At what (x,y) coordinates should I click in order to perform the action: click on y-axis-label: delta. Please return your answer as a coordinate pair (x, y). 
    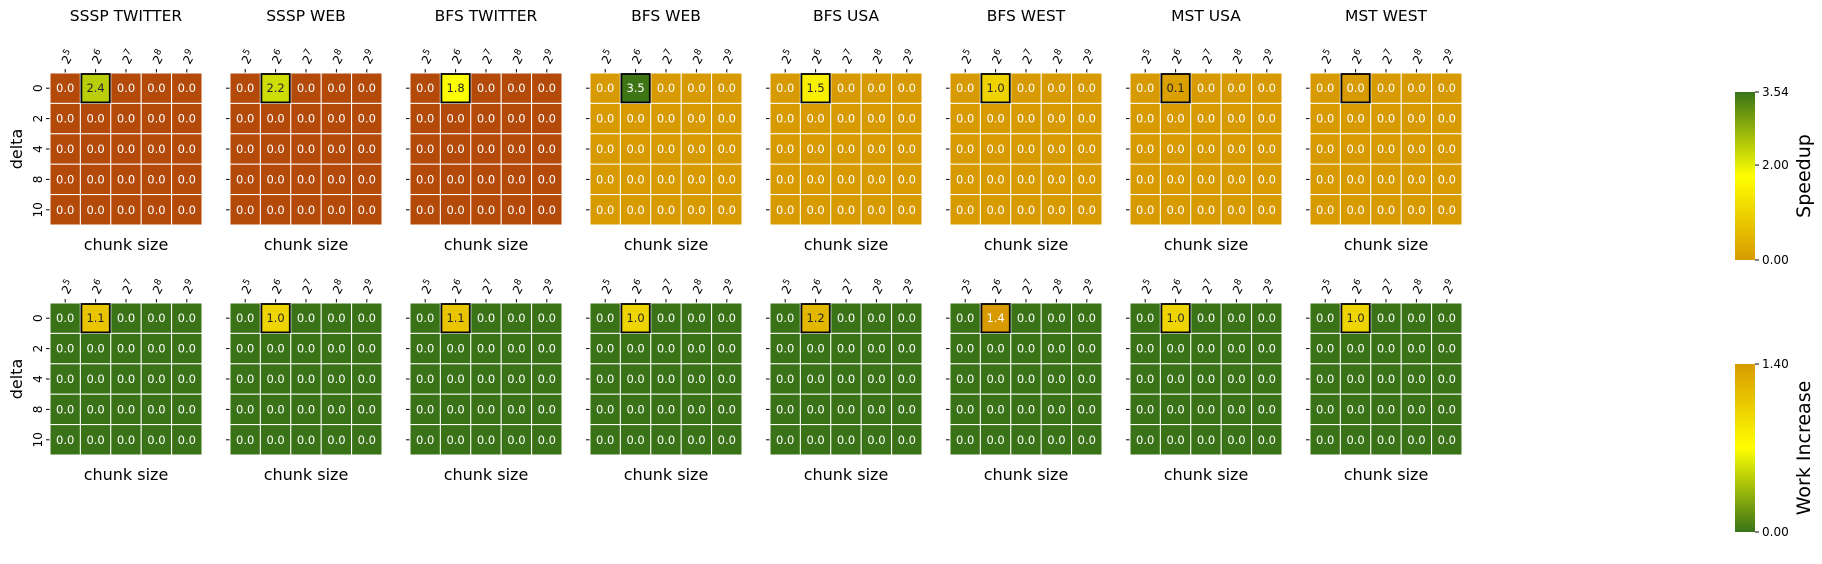
    Looking at the image, I should click on (16, 149).